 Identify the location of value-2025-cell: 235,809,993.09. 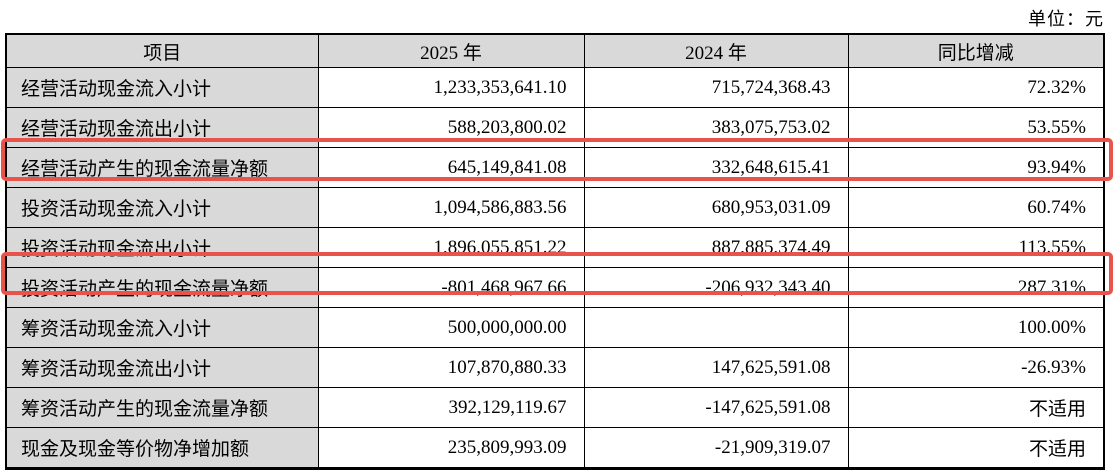
(451, 448).